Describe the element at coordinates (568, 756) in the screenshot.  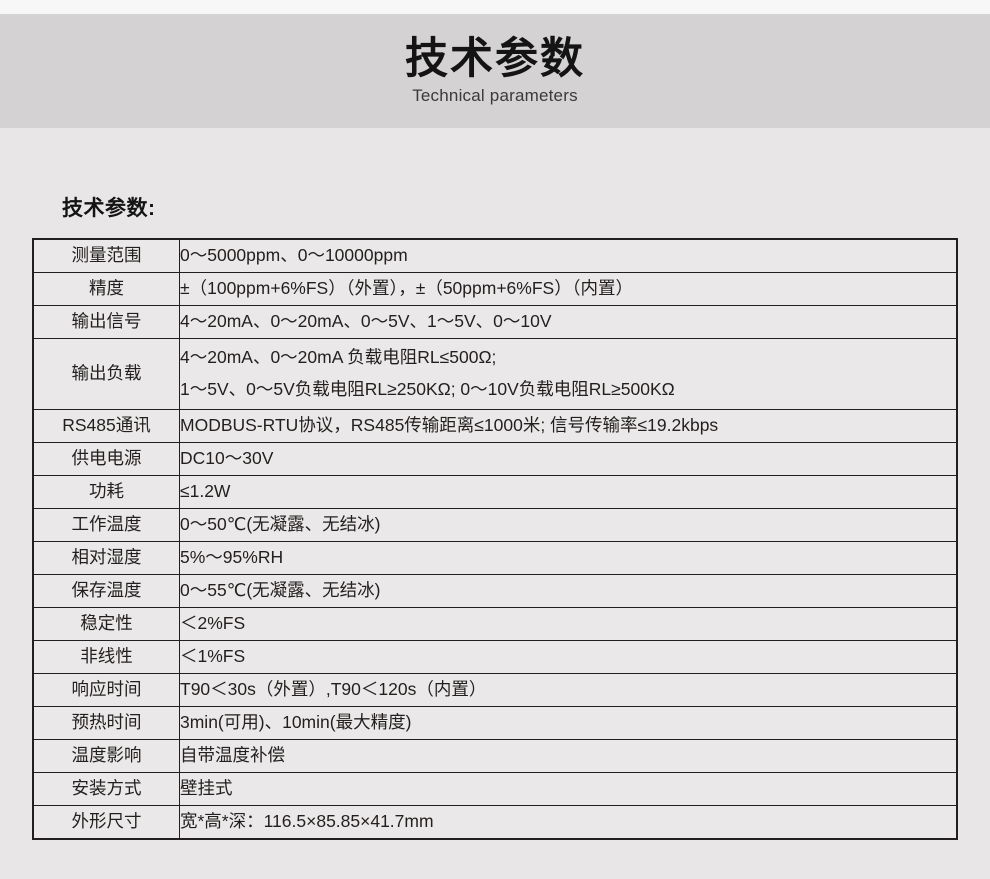
I see `spec-value-cell: 自带温度补偿` at that location.